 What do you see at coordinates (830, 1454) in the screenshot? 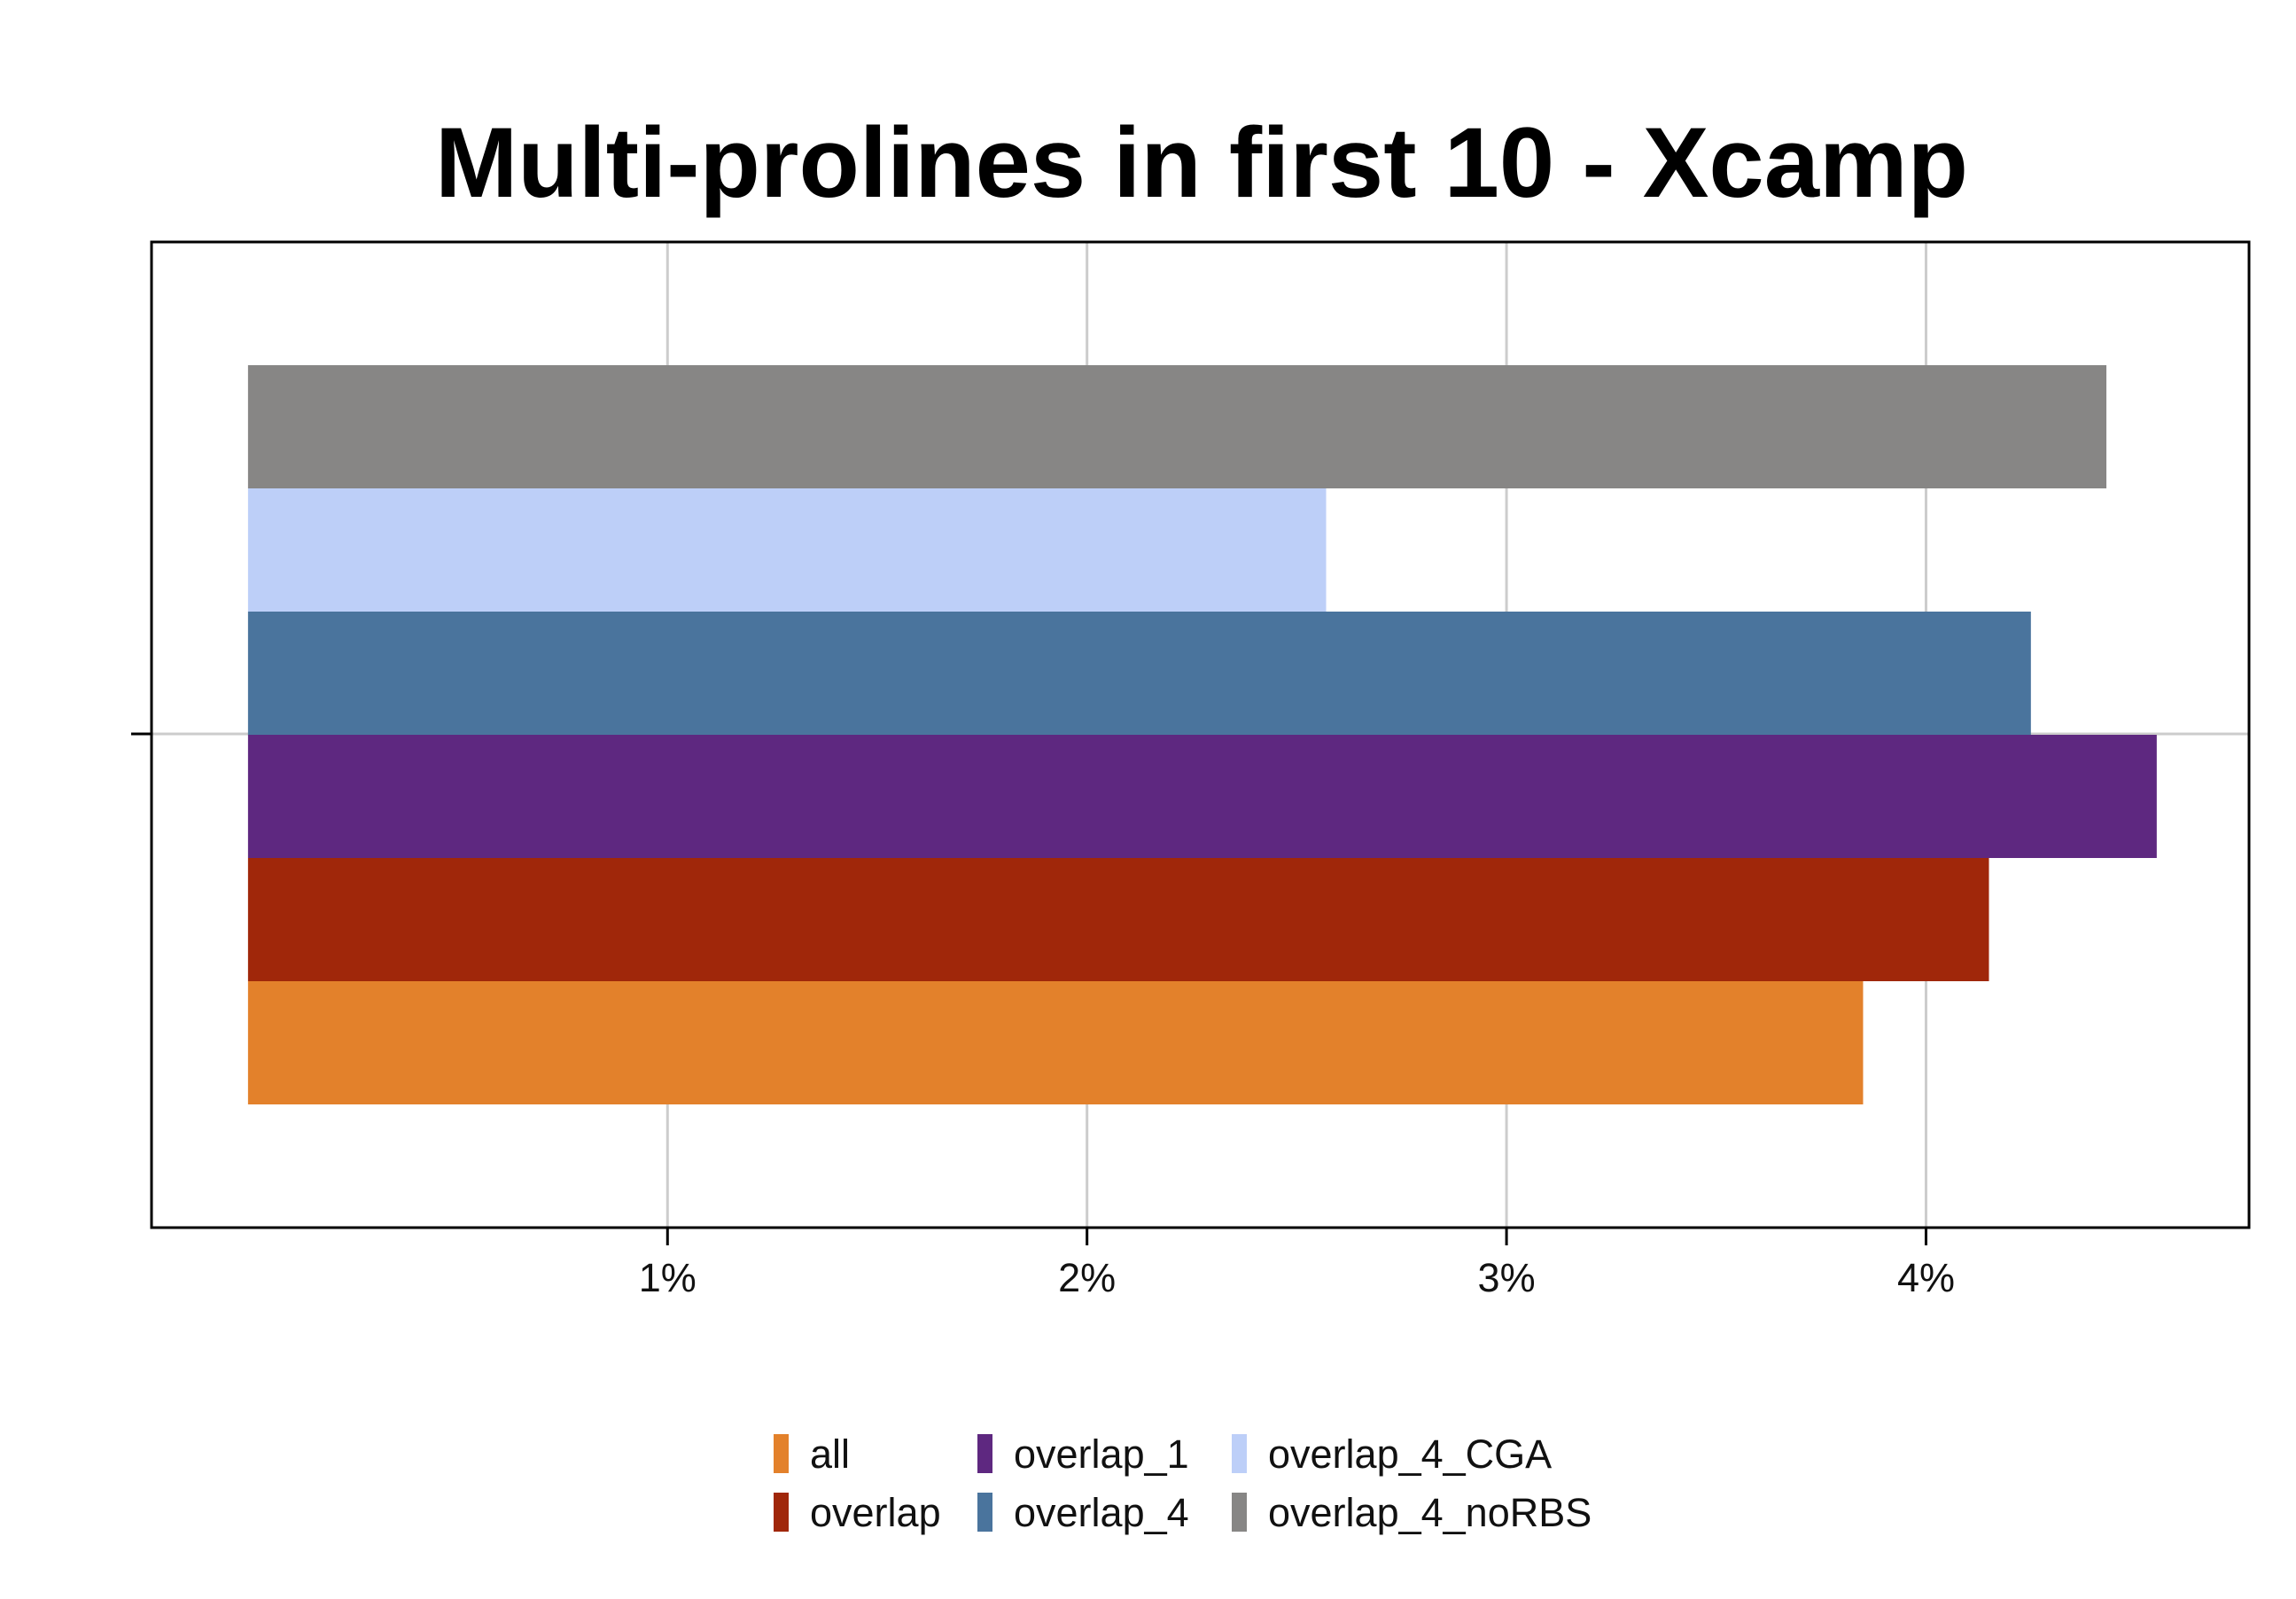
I see `legend-label-all: all` at bounding box center [830, 1454].